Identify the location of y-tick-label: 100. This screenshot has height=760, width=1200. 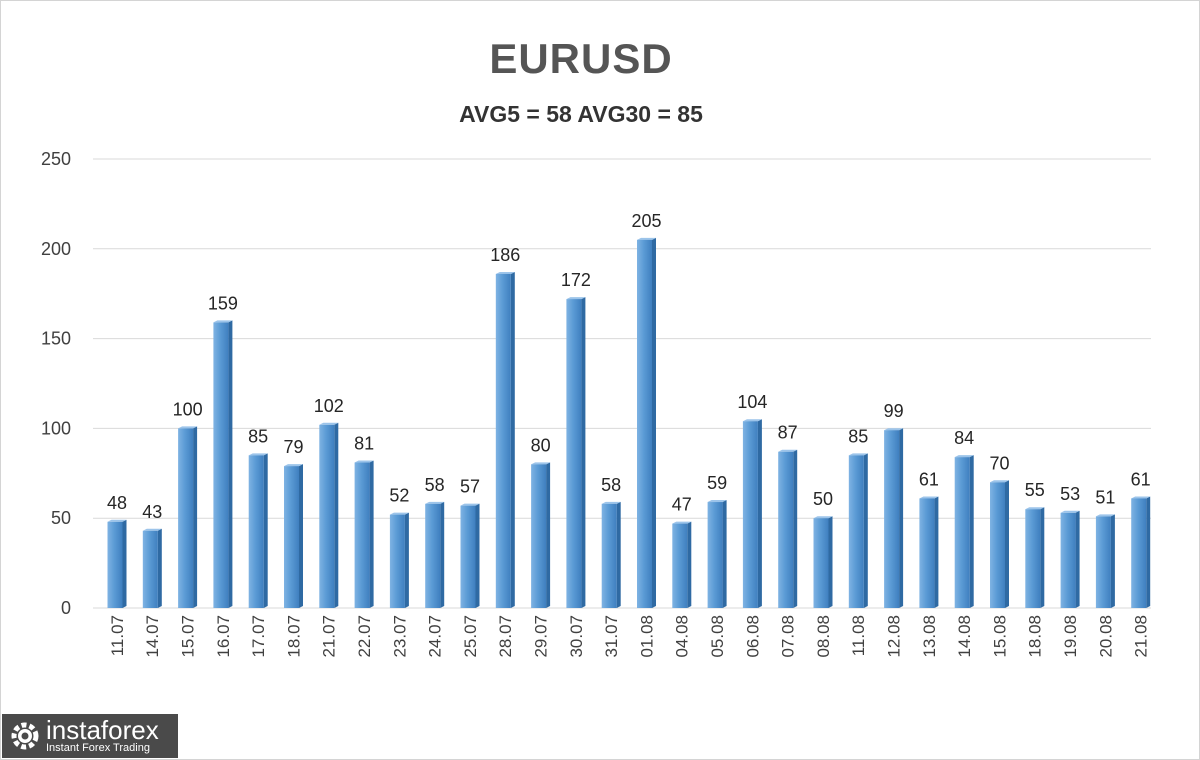
(56, 428).